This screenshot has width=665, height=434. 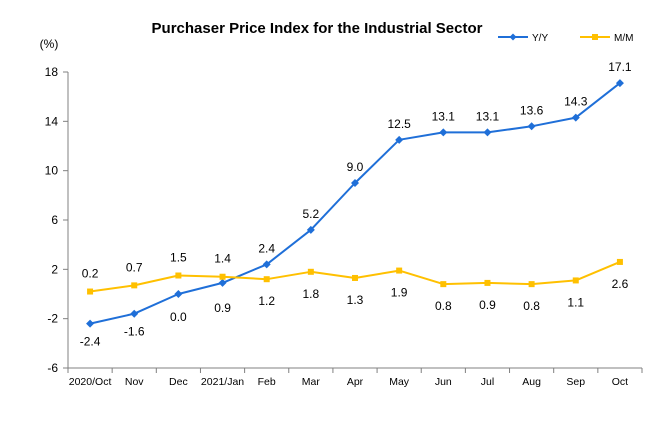 What do you see at coordinates (52, 368) in the screenshot?
I see `y-tick-label: -6` at bounding box center [52, 368].